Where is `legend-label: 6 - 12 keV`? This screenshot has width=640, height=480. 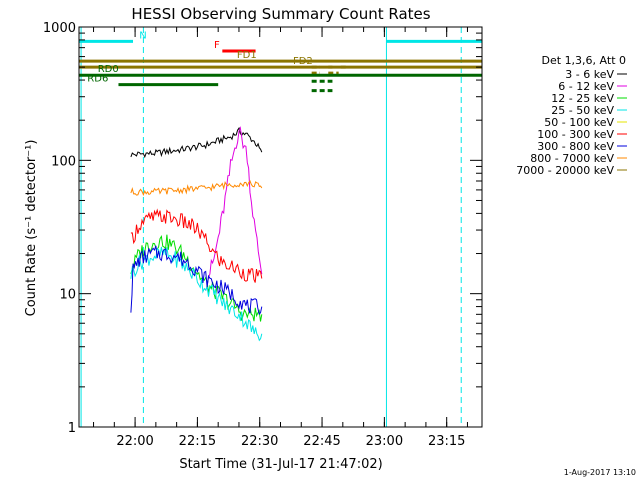
legend-label: 6 - 12 keV is located at coordinates (586, 86).